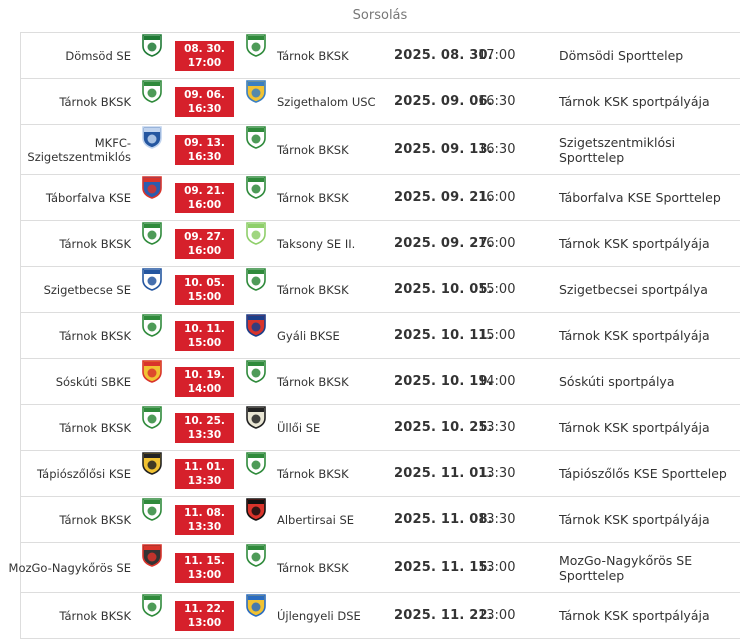  What do you see at coordinates (93, 381) in the screenshot?
I see `home-team: Sóskúti SBKE` at bounding box center [93, 381].